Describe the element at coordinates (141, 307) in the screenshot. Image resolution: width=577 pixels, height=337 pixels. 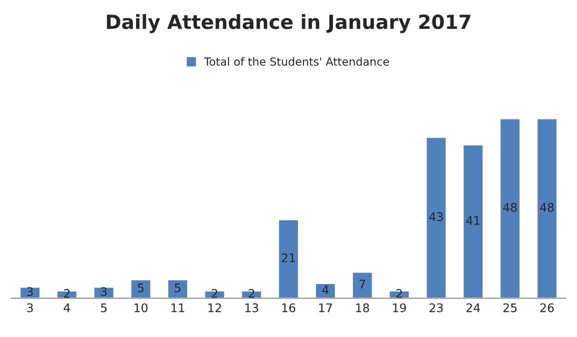
I see `x-tick-label: 10` at that location.